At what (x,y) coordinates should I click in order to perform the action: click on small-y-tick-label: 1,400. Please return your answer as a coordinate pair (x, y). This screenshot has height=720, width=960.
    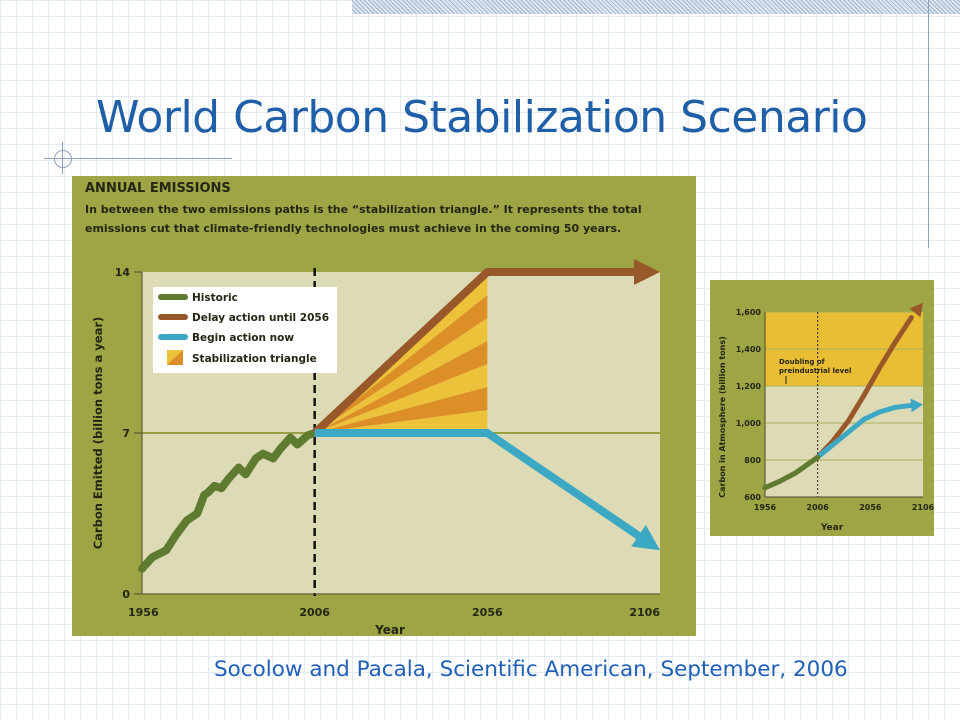
    Looking at the image, I should click on (749, 349).